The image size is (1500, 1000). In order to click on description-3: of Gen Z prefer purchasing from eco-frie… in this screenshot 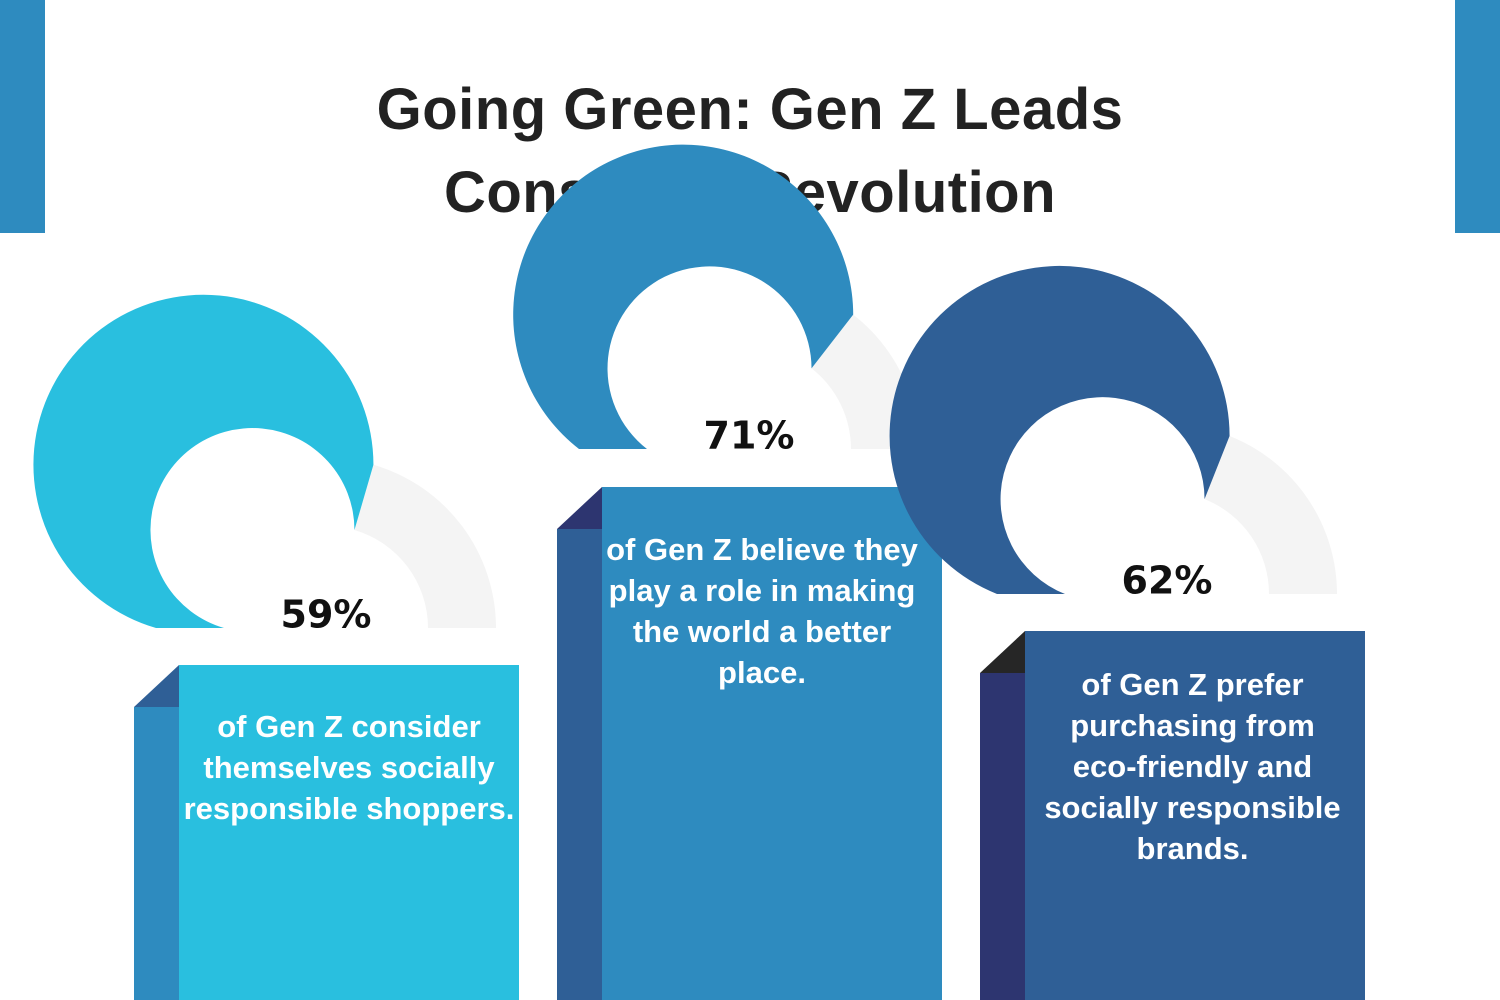, I will do `click(1192, 766)`.